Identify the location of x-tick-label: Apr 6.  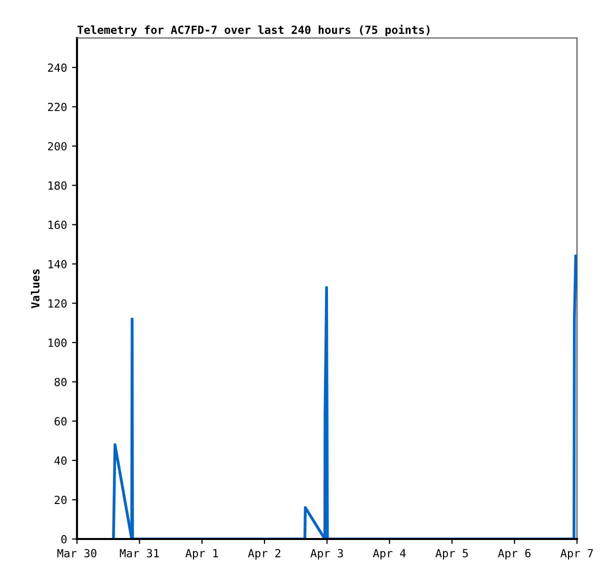
(514, 554).